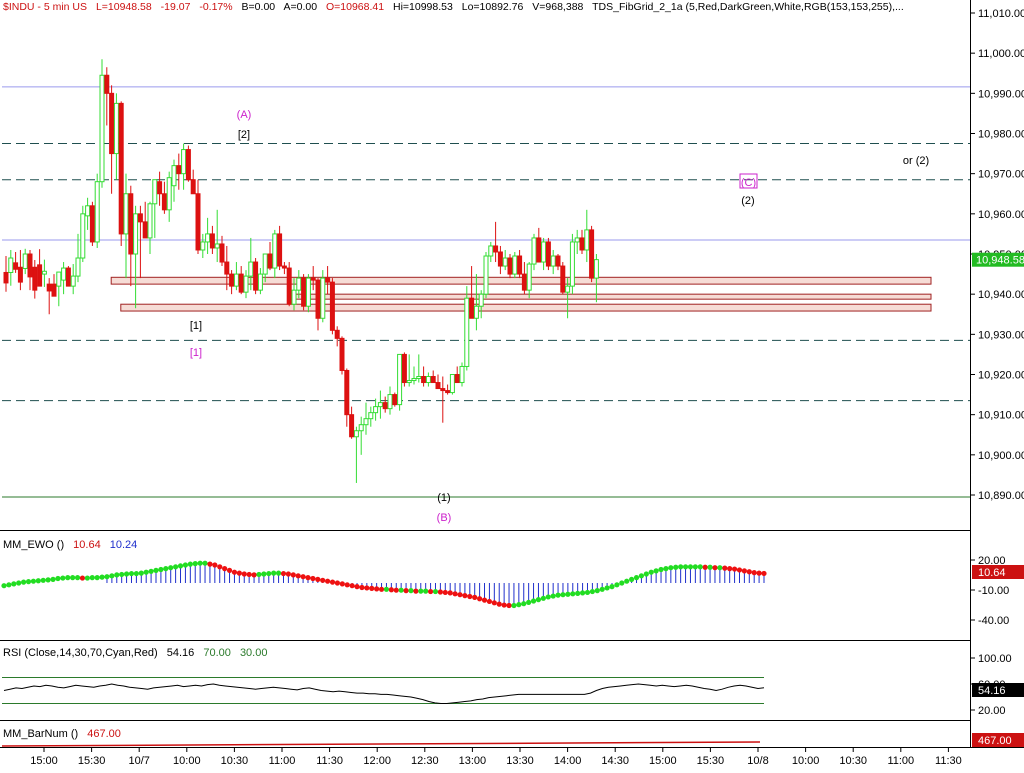  I want to click on wave-label-1-bracket-magenta: [1], so click(196, 353).